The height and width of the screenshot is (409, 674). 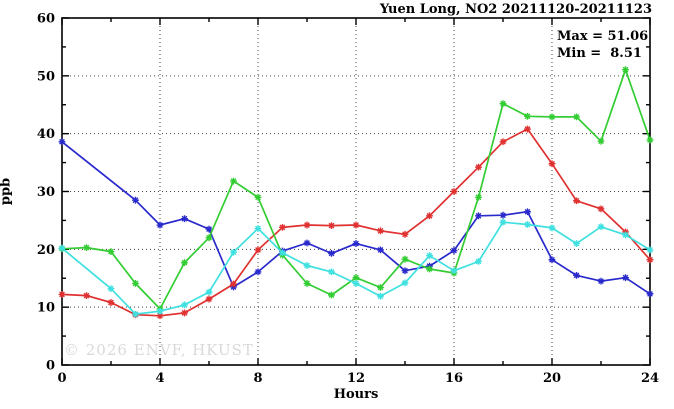 I want to click on stat-max: Max = 51.06, so click(x=603, y=36).